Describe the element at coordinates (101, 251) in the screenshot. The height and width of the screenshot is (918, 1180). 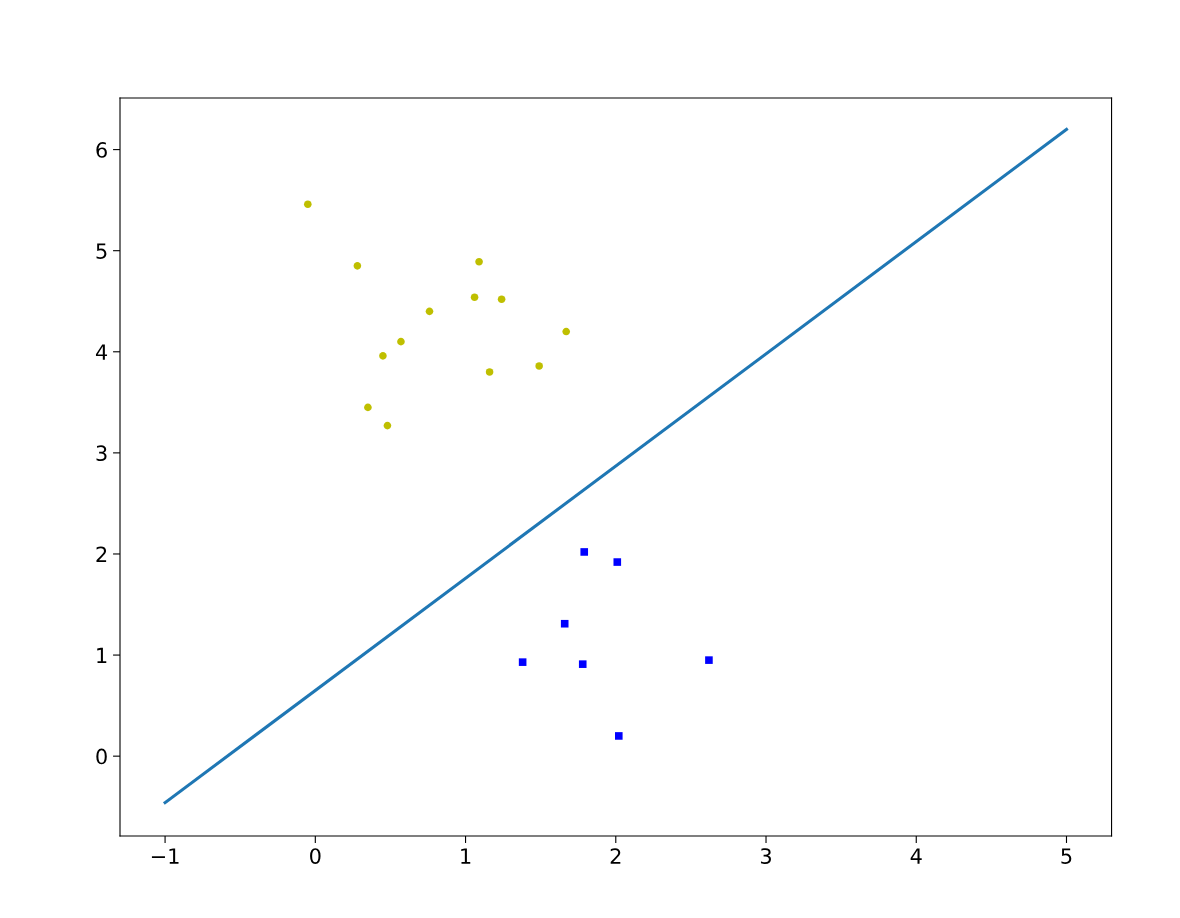
I see `y-tick-label: 5` at that location.